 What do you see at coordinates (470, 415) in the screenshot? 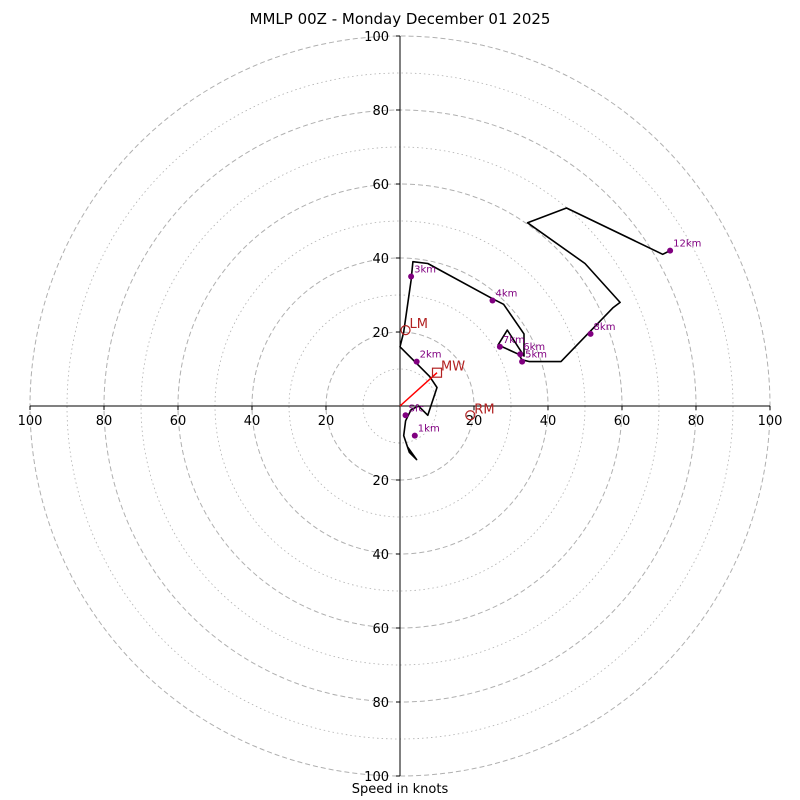
I see `storm-motion-marker-RM` at bounding box center [470, 415].